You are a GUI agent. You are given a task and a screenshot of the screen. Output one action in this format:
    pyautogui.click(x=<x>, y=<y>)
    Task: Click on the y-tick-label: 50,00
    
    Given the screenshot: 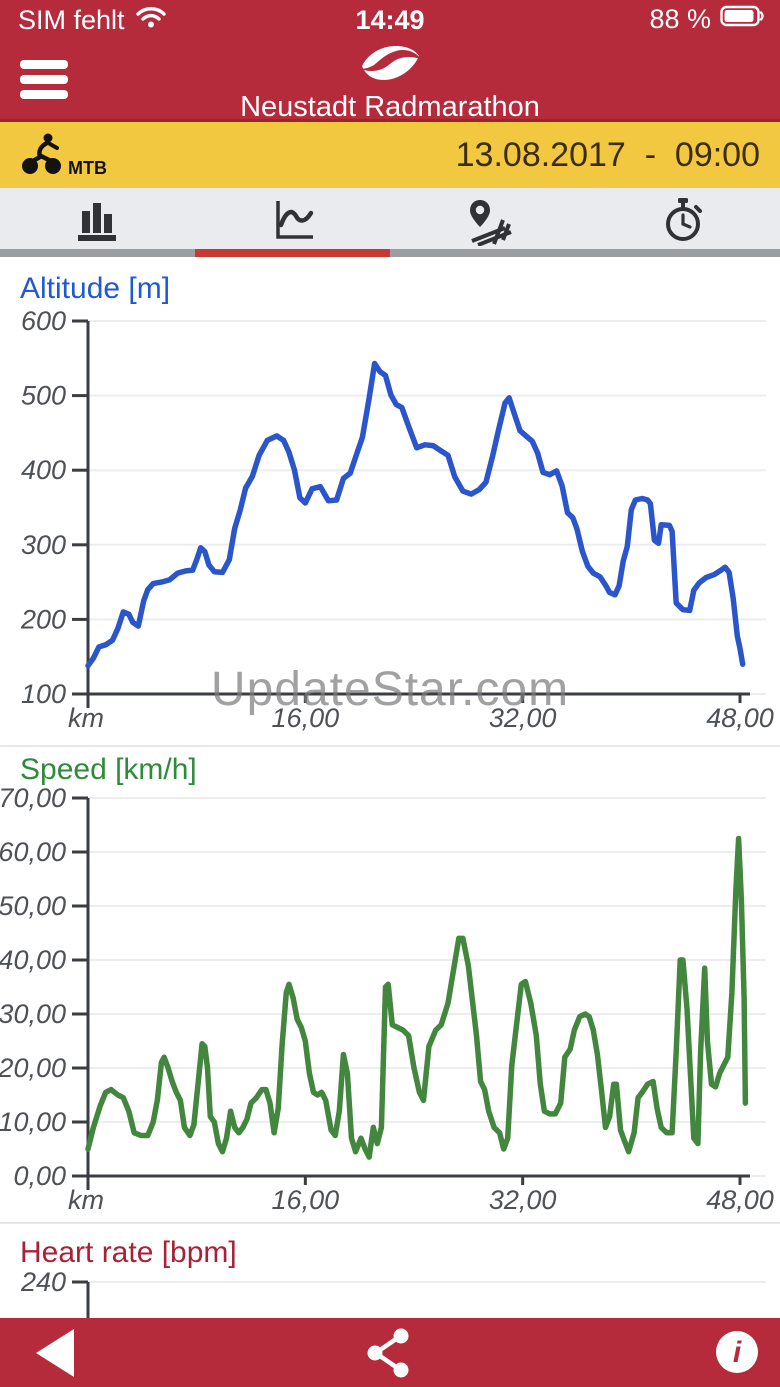 What is the action you would take?
    pyautogui.click(x=33, y=906)
    